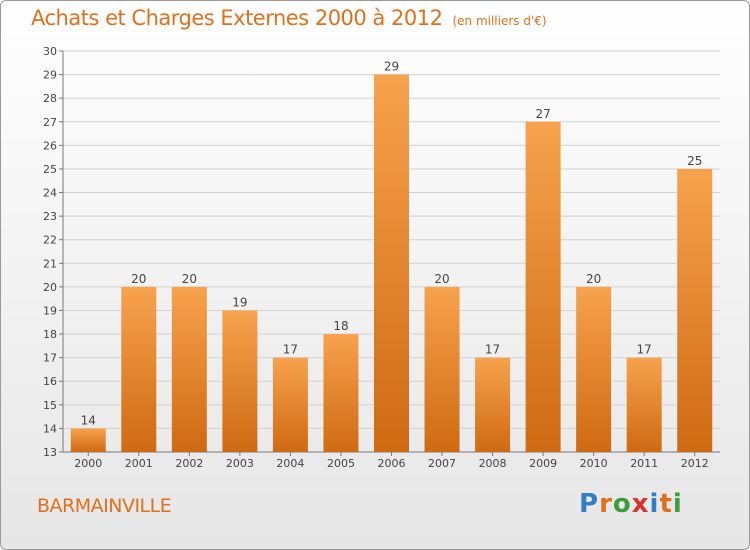 This screenshot has height=550, width=750. What do you see at coordinates (441, 279) in the screenshot?
I see `value-label-2007: 20` at bounding box center [441, 279].